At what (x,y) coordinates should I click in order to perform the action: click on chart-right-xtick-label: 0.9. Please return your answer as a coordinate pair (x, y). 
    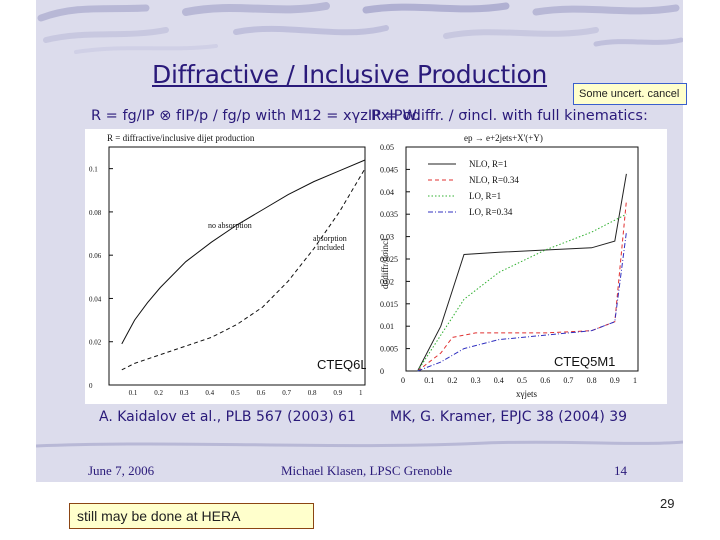
    Looking at the image, I should click on (615, 380).